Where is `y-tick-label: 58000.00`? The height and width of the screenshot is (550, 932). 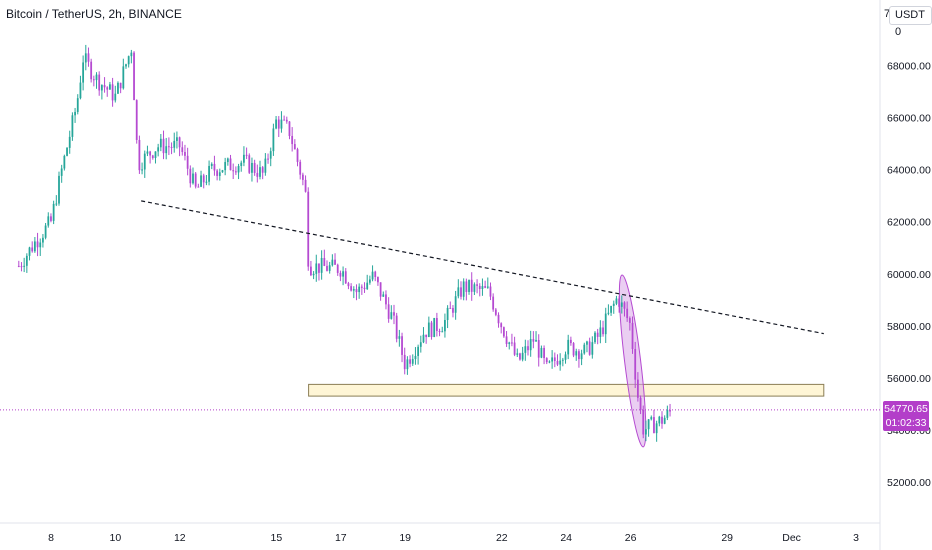
y-tick-label: 58000.00 is located at coordinates (909, 327).